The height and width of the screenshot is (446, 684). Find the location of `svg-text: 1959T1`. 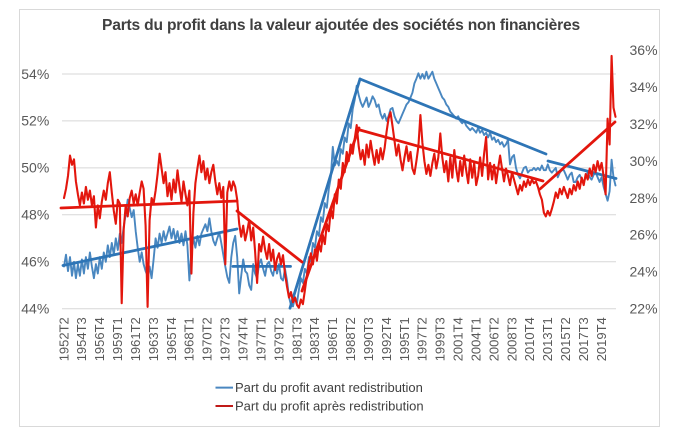

svg-text: 1959T1 is located at coordinates (117, 339).